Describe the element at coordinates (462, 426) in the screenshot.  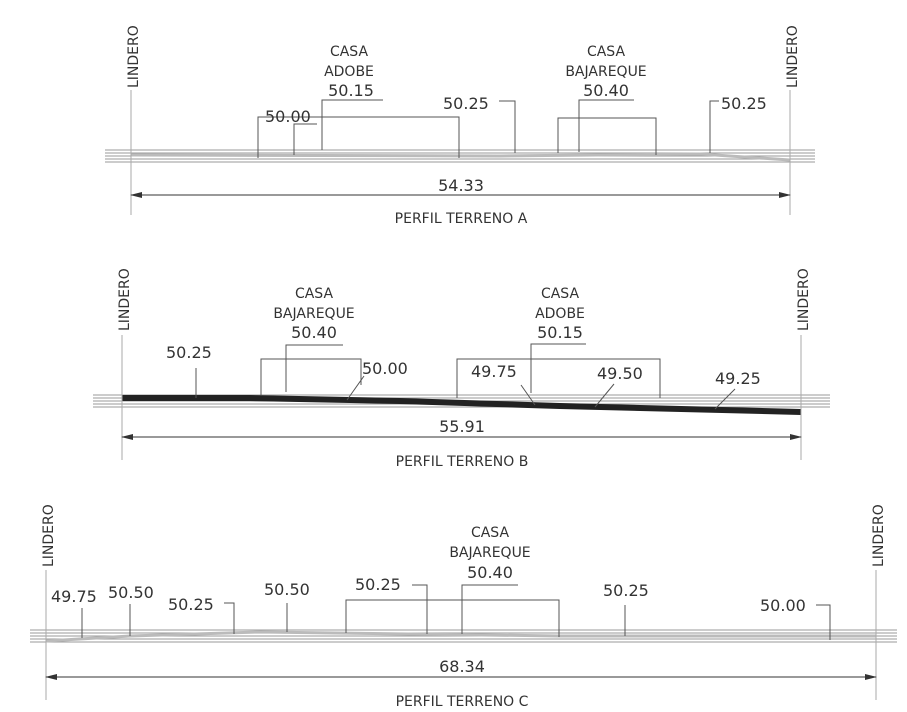
I see `dimension-b: 55.91` at that location.